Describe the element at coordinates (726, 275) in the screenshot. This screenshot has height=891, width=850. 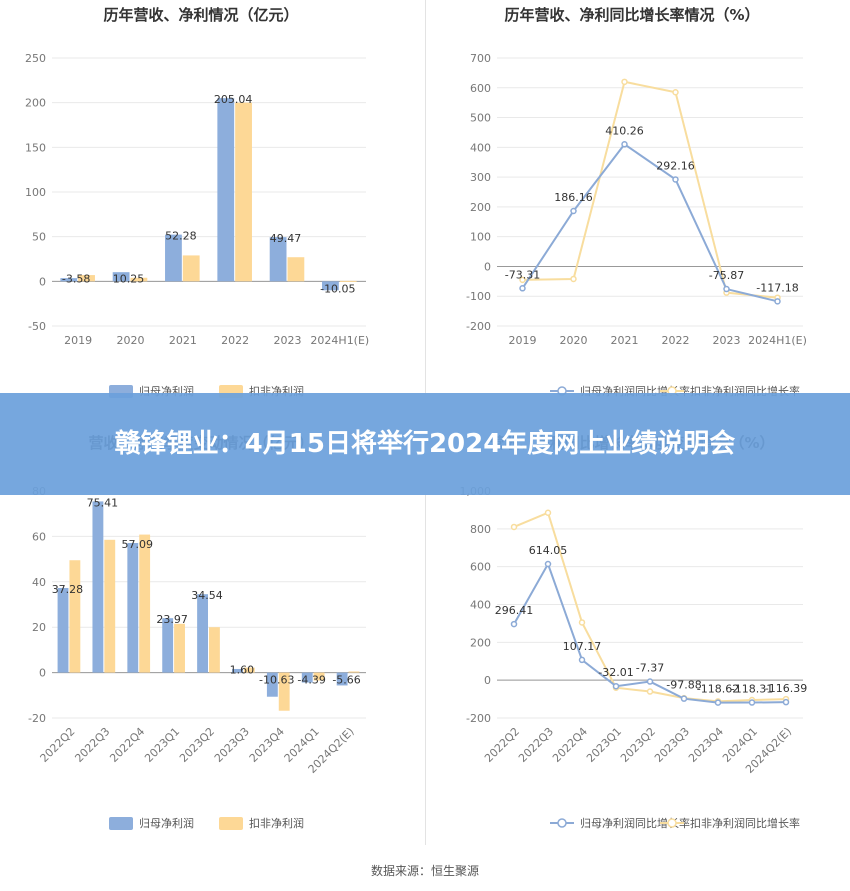
I see `chart2-data-label: -75.87` at that location.